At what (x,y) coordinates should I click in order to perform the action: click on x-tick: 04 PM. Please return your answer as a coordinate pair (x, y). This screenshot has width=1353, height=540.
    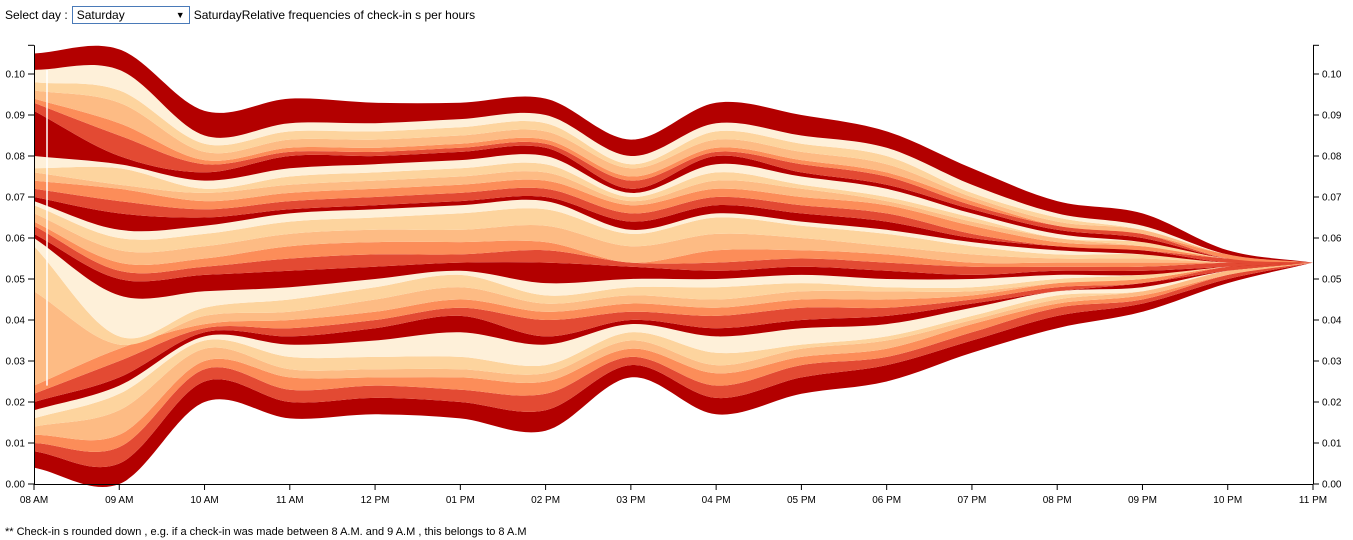
    Looking at the image, I should click on (716, 495).